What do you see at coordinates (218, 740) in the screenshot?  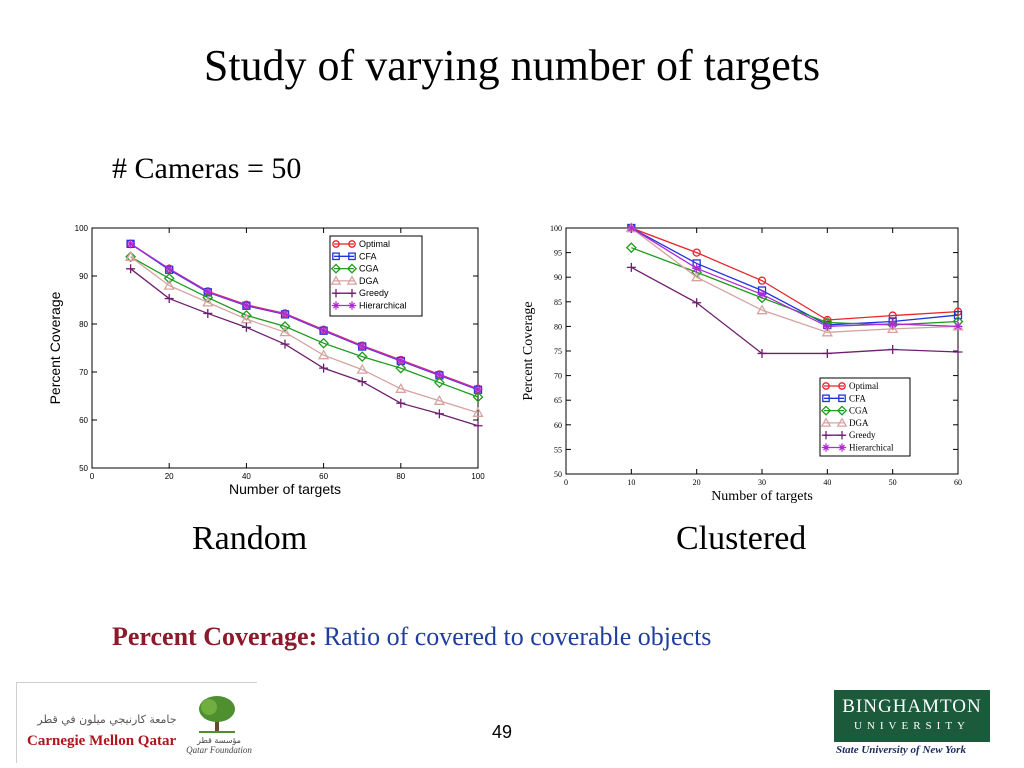 I see `foundation-arabic-text: مؤسسة قطر` at bounding box center [218, 740].